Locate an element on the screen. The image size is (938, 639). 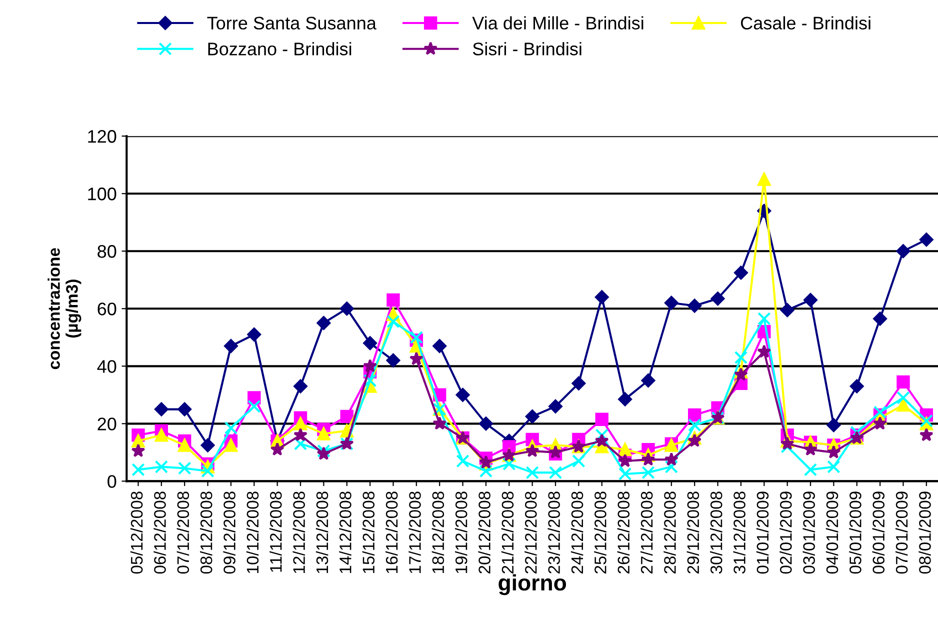
y-tick-label: 100 is located at coordinates (102, 194).